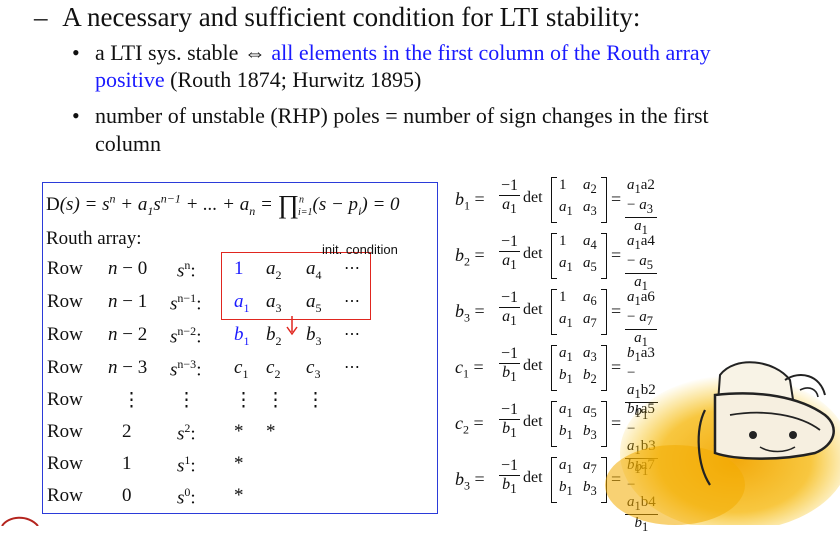 This screenshot has width=840, height=535. I want to click on routh-row-index: n − 2, so click(128, 334).